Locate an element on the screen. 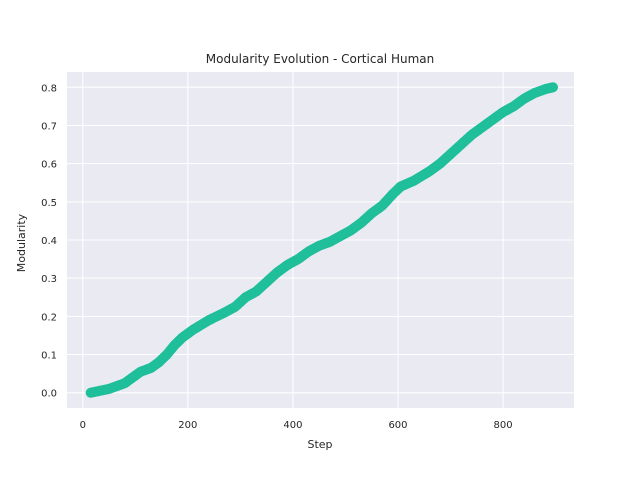 The height and width of the screenshot is (480, 640). chart-title: Modularity Evolution - Cortical Human is located at coordinates (320, 59).